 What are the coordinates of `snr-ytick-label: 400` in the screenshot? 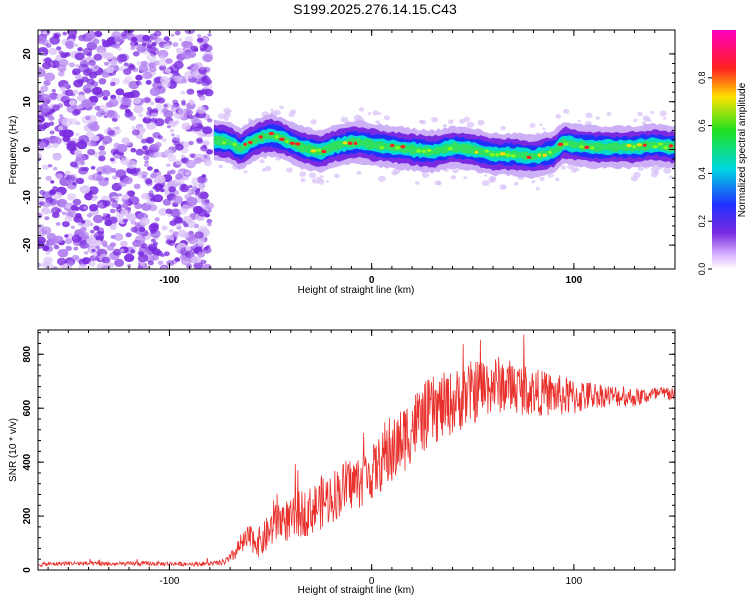 It's located at (27, 461).